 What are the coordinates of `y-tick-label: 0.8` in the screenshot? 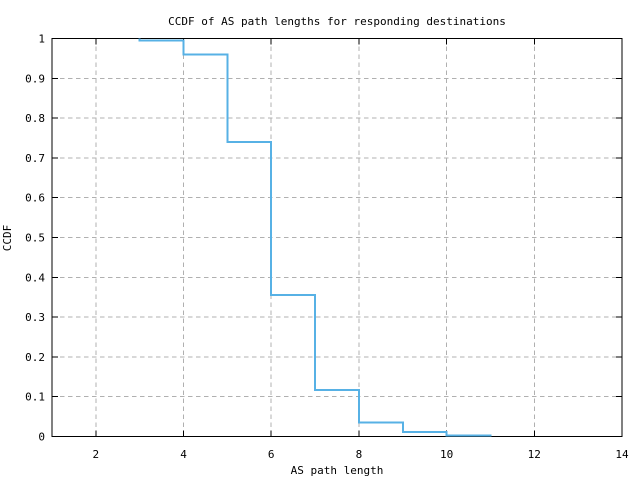 It's located at (35, 118).